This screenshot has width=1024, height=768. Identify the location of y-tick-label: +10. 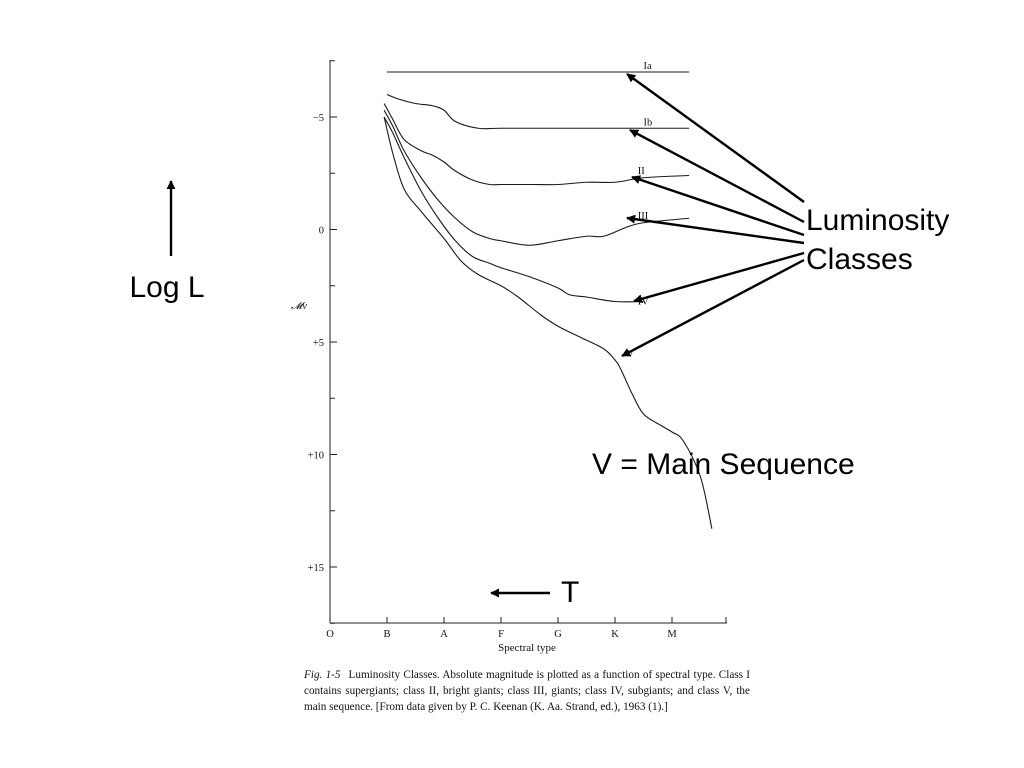
(316, 456).